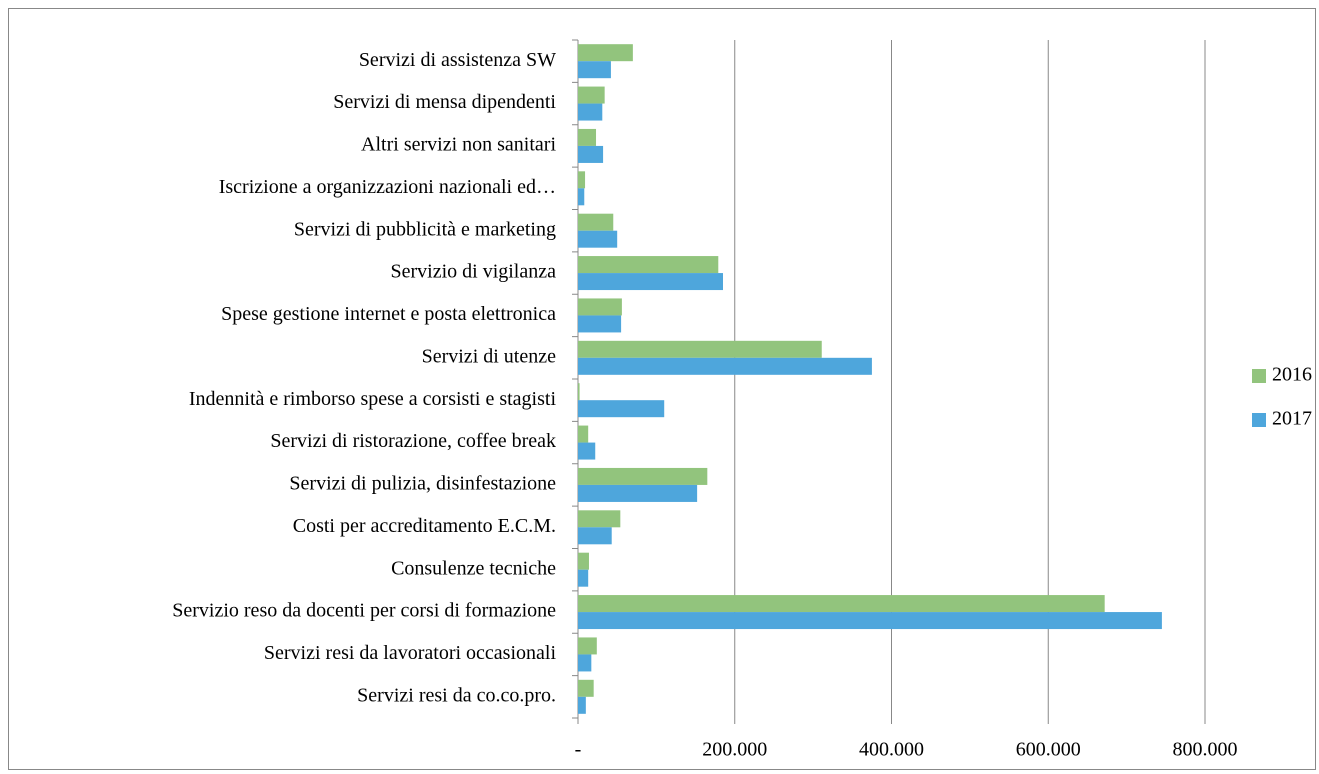 The image size is (1319, 774). What do you see at coordinates (1205, 750) in the screenshot?
I see `x-tick-label: 800.000` at bounding box center [1205, 750].